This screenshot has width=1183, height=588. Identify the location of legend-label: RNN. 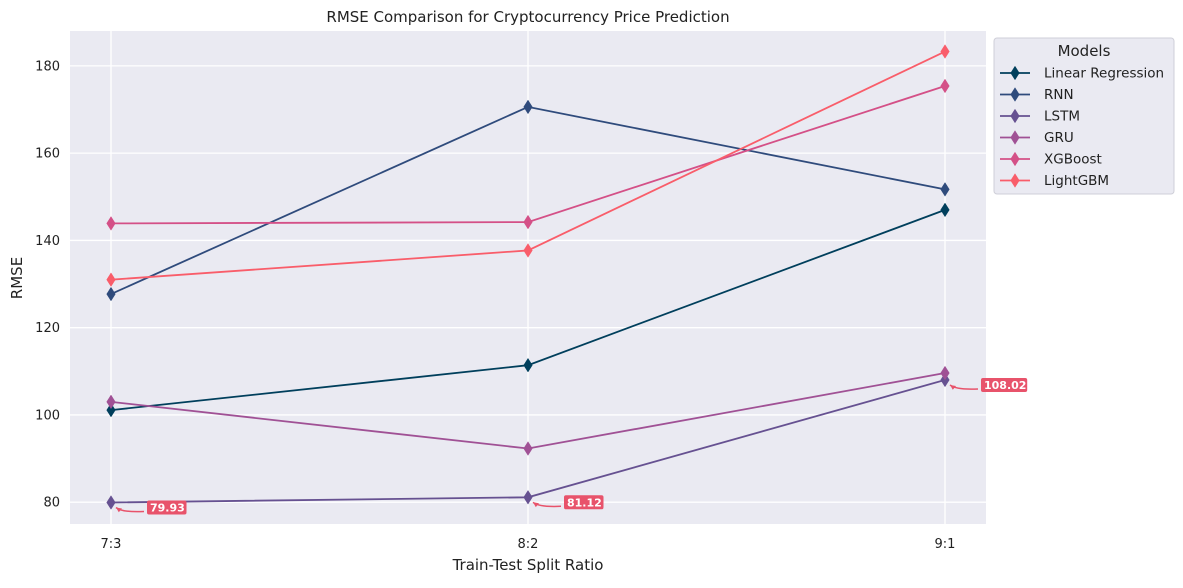
(1059, 95).